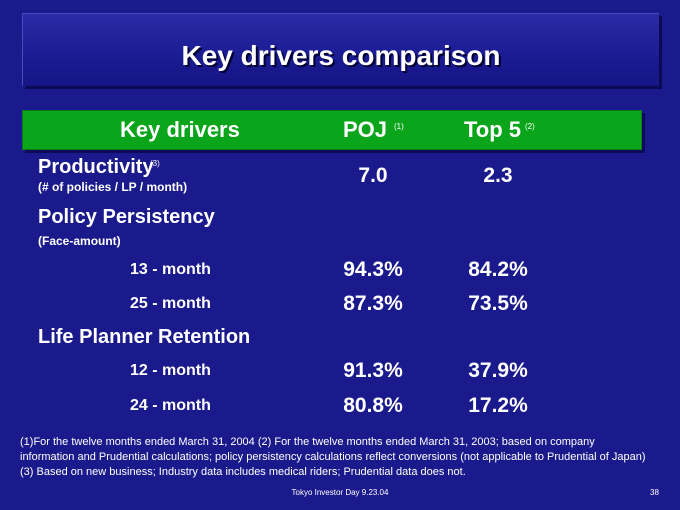  I want to click on header-top5: Top 5, so click(493, 129).